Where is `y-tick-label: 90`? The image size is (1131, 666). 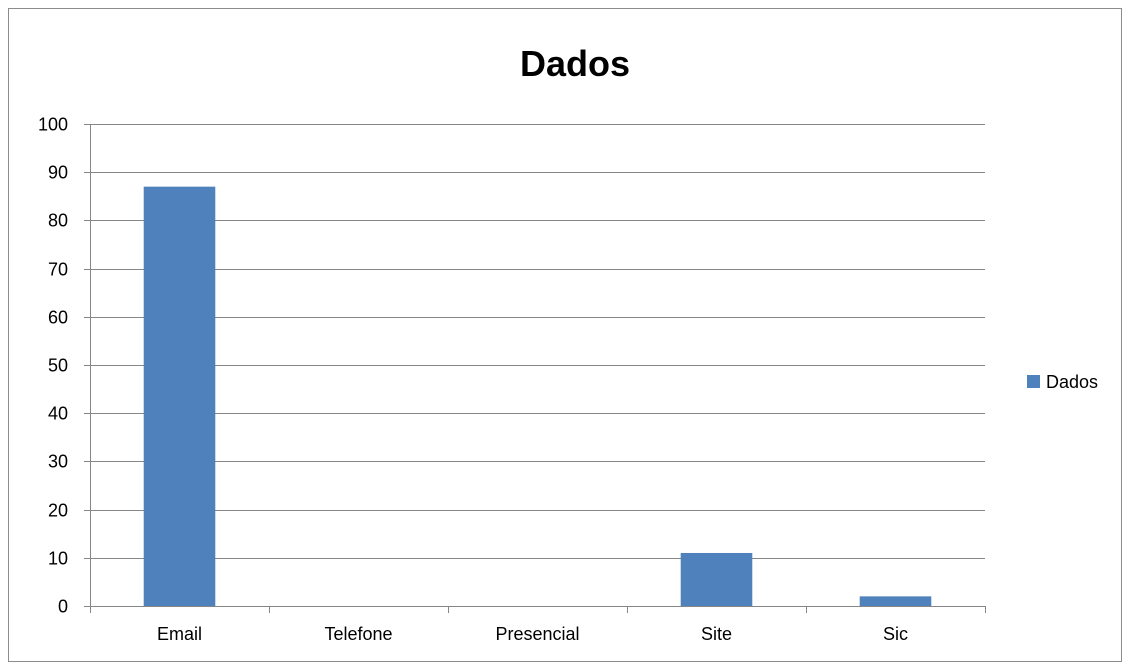 y-tick-label: 90 is located at coordinates (58, 173).